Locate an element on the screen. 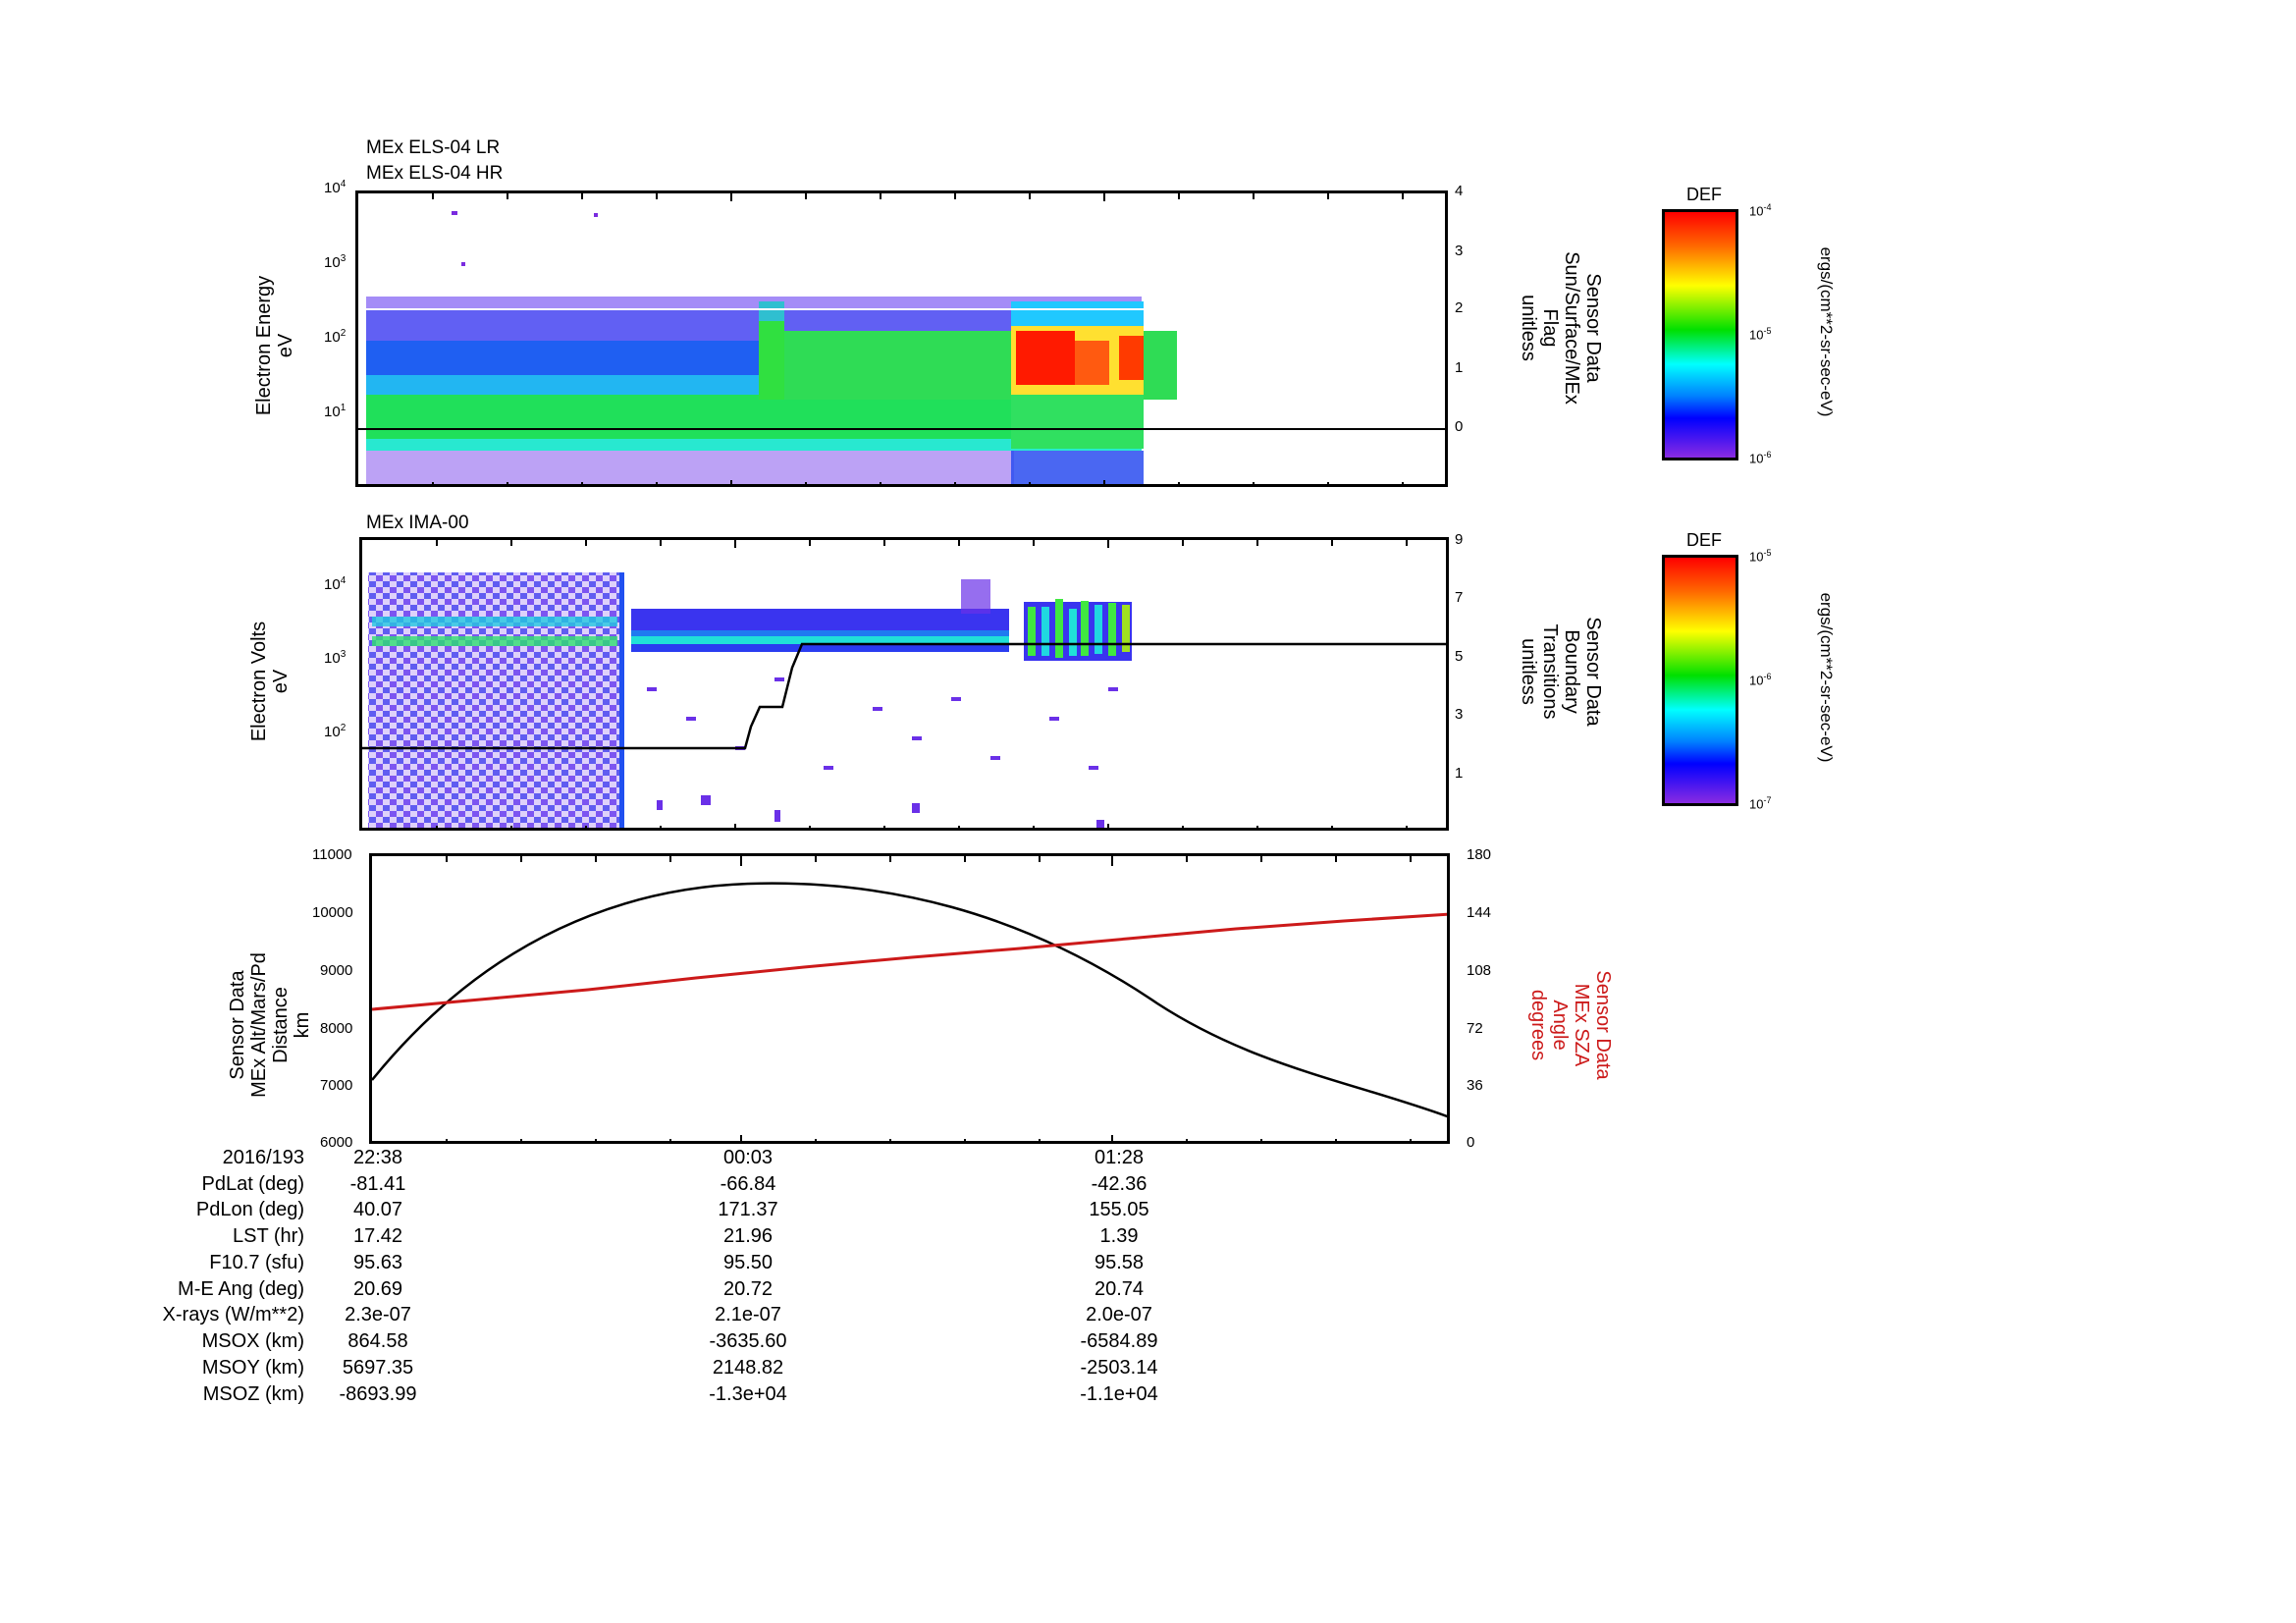 The height and width of the screenshot is (1623, 2296). colorbar1-unit: ergs/(cm**2-sr-sec-eV) is located at coordinates (1827, 331).